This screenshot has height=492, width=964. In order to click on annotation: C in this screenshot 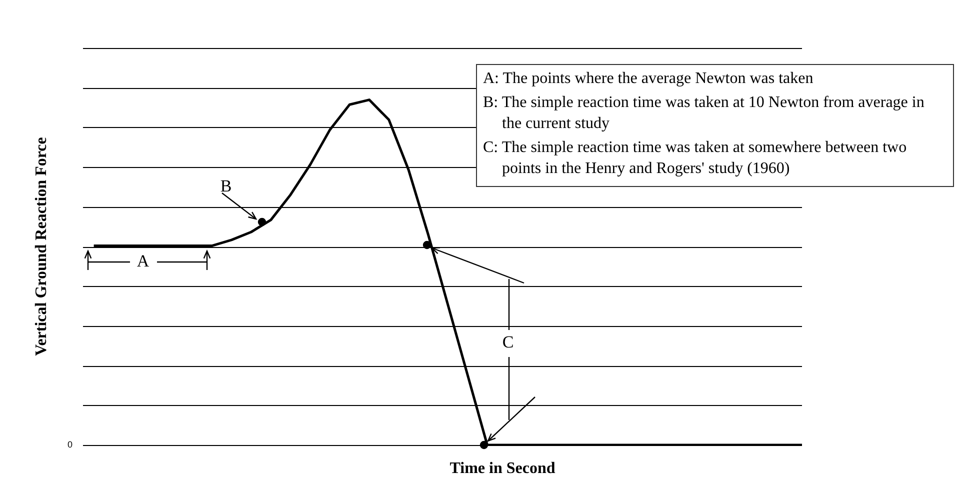, I will do `click(508, 342)`.